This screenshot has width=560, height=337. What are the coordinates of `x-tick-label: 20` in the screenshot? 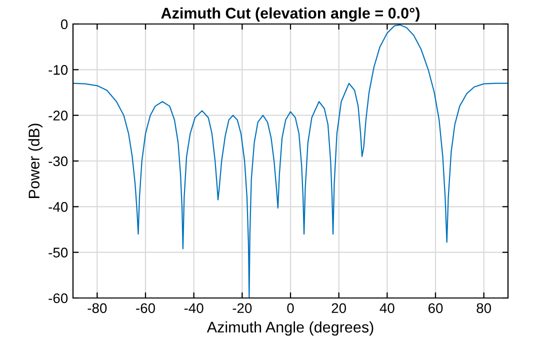 It's located at (339, 308).